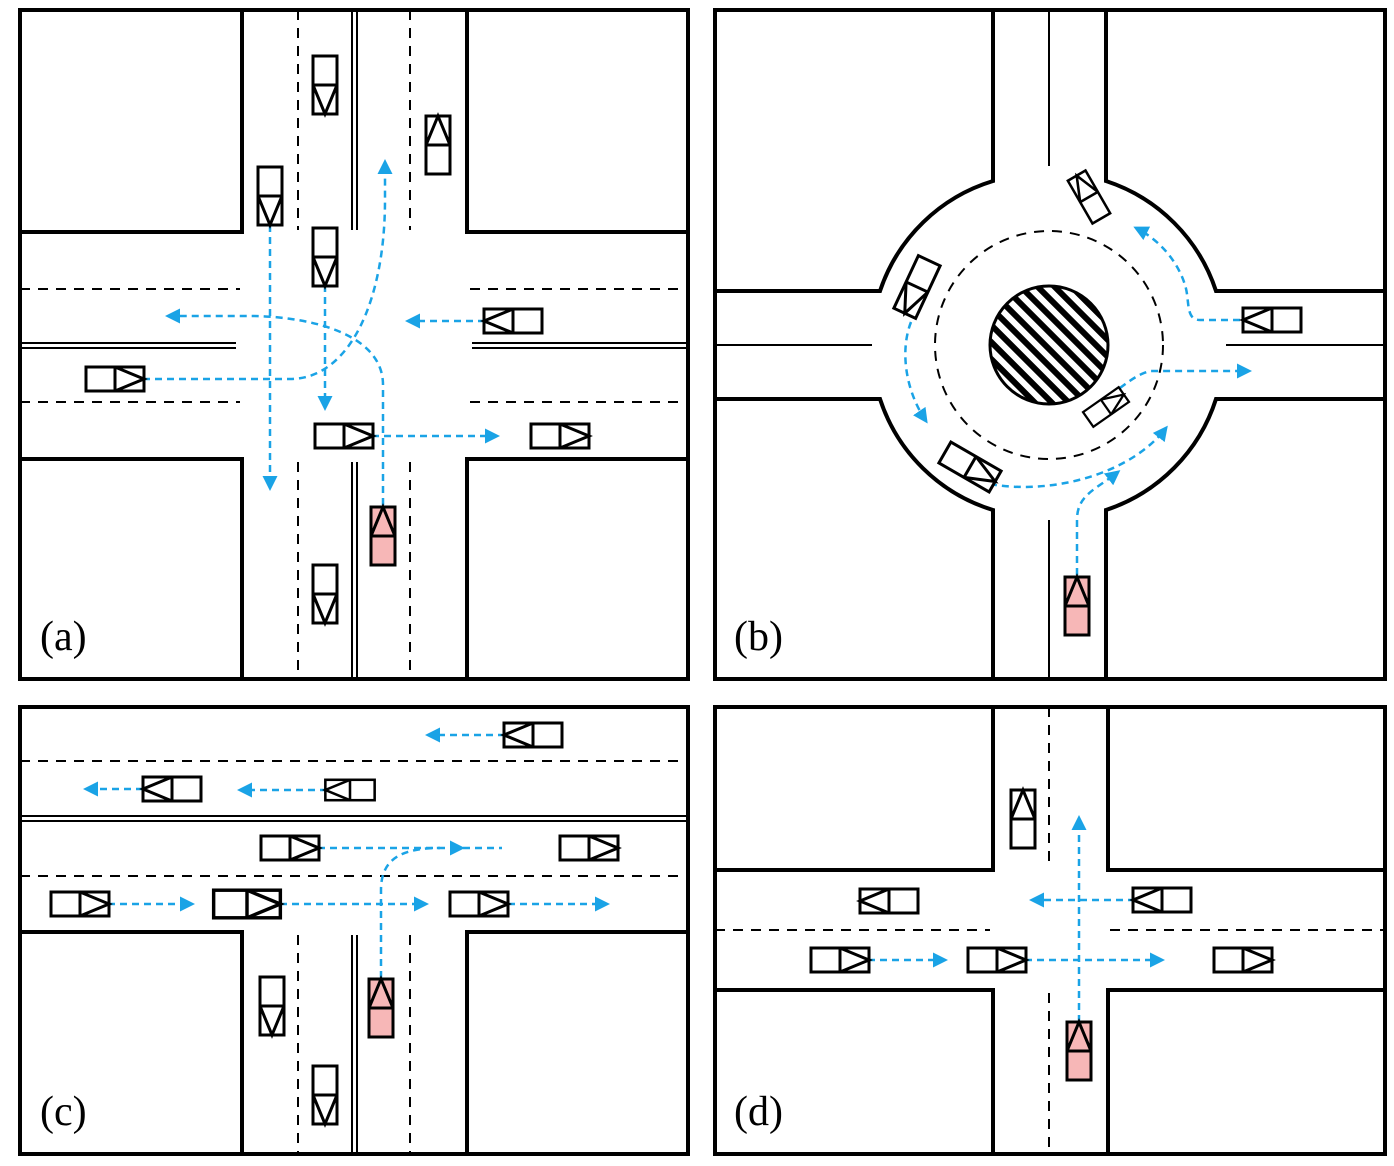  I want to click on roundabout-edge-top-left, so click(855, 151).